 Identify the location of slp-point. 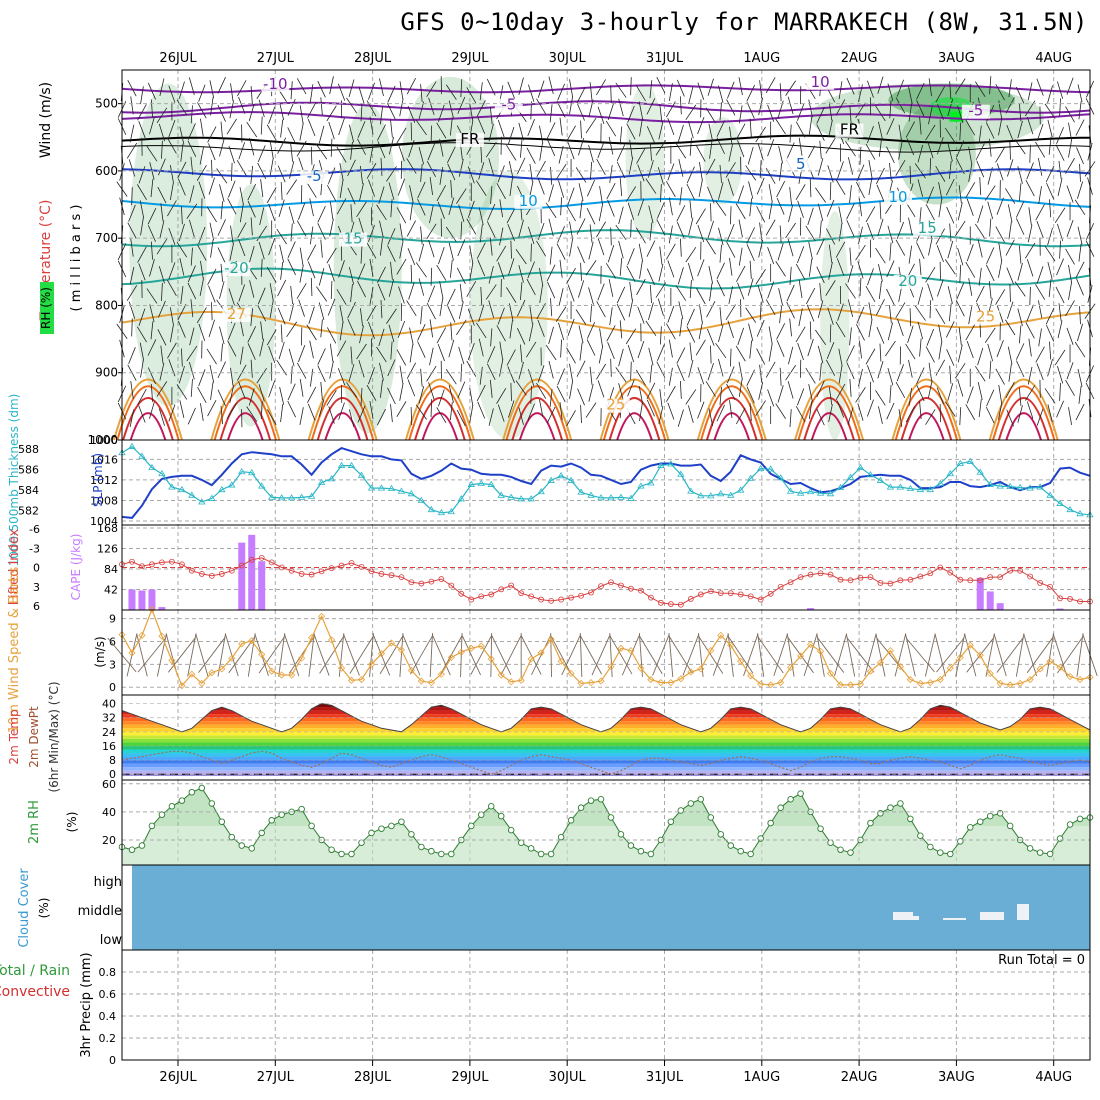
(900, 486).